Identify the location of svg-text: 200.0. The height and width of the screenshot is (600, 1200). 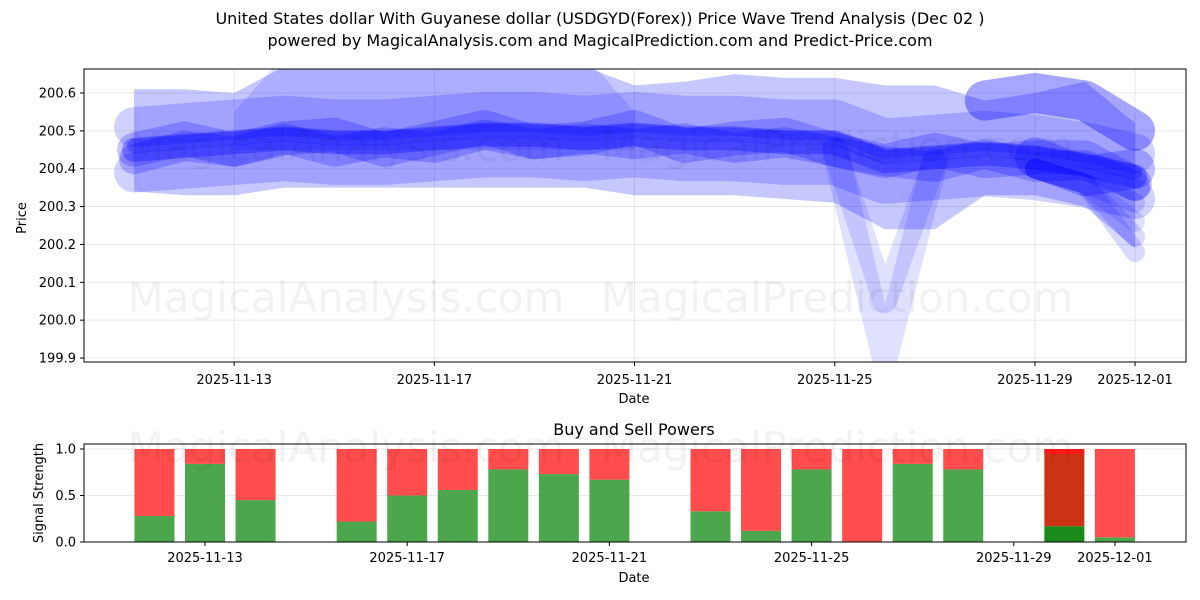
(57, 321).